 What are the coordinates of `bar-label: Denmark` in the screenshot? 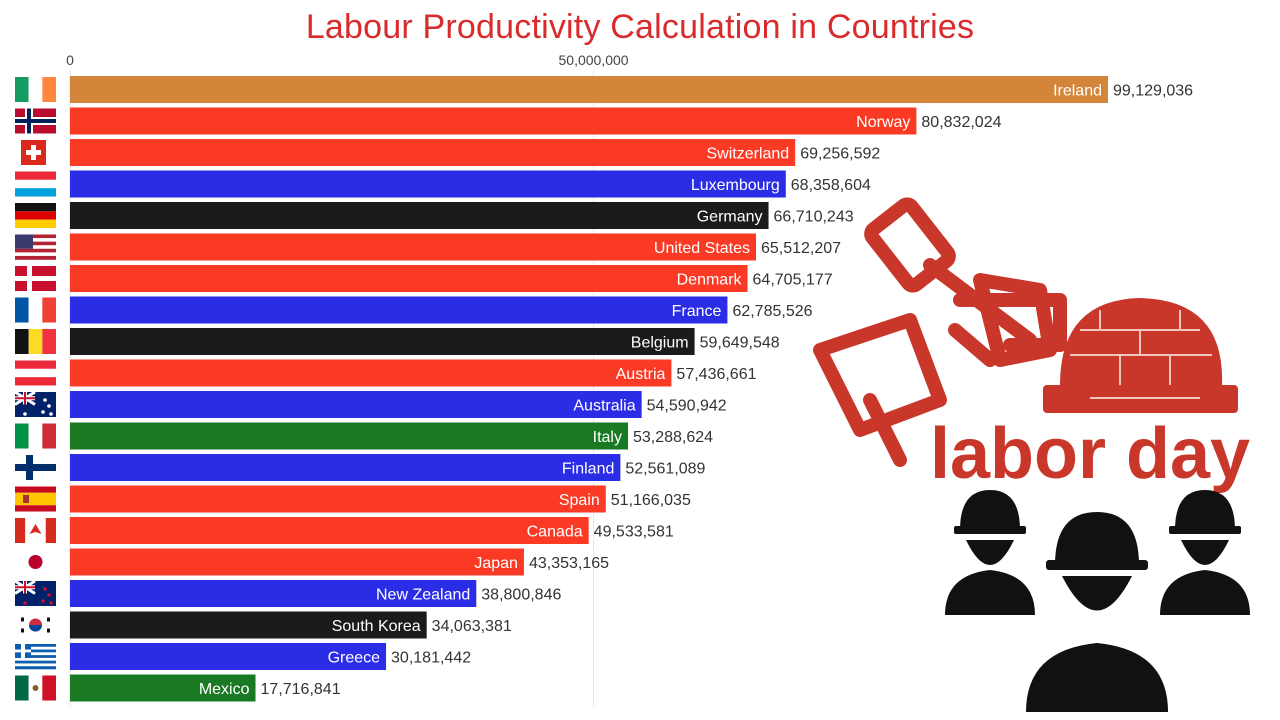 It's located at (710, 280).